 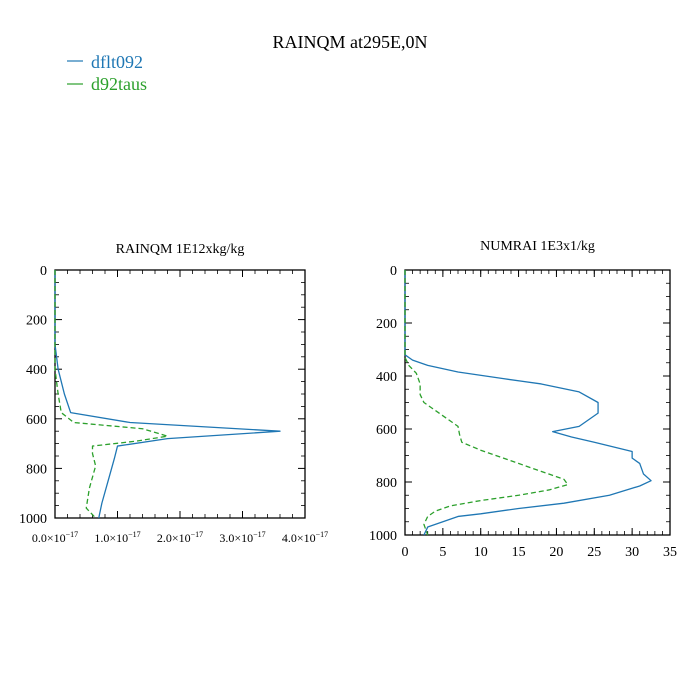 What do you see at coordinates (556, 552) in the screenshot?
I see `x-tick-label: 20` at bounding box center [556, 552].